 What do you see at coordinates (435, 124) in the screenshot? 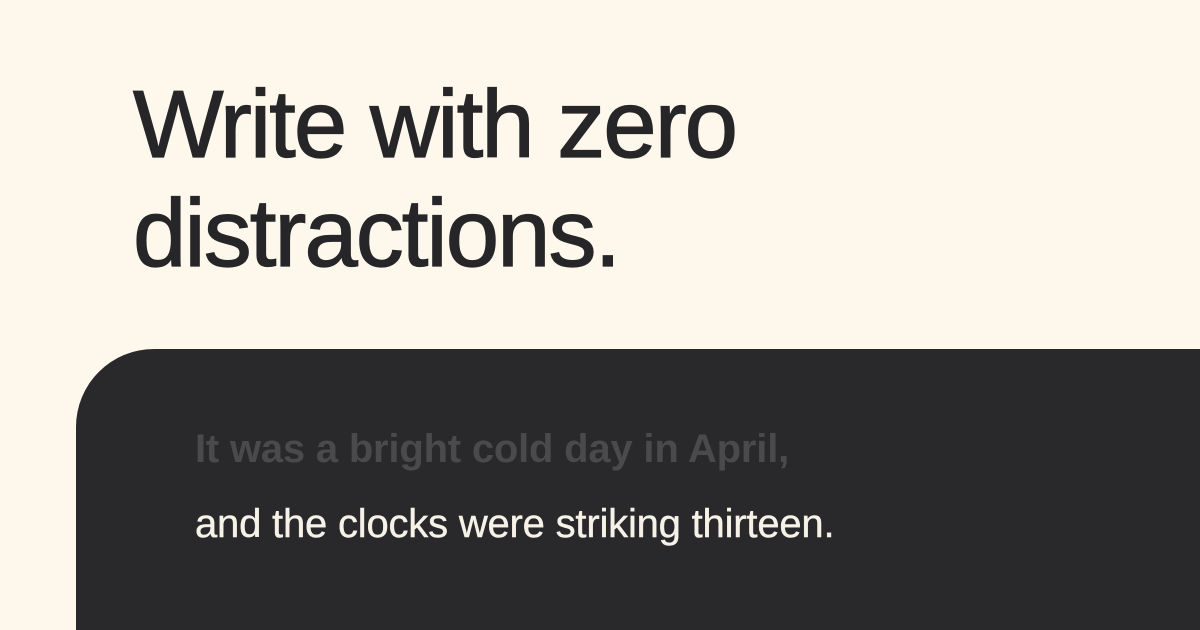
I see `headline-line-1: Write with zero` at bounding box center [435, 124].